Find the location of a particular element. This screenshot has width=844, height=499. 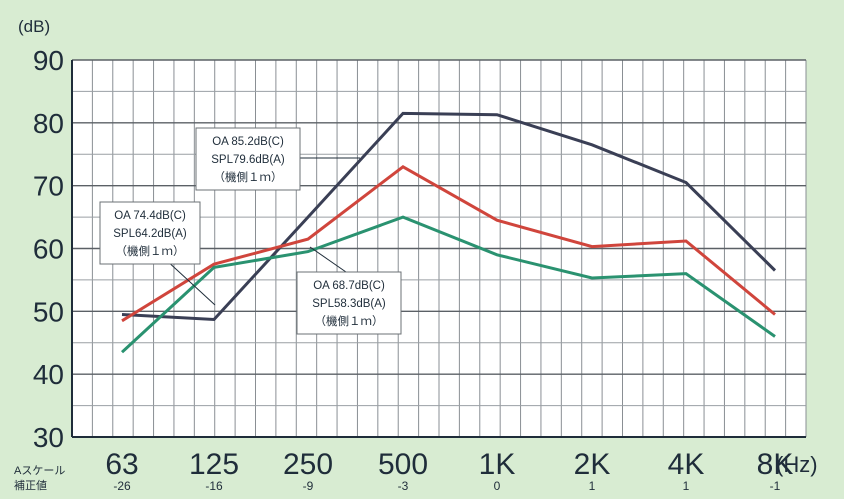

annotation-text: OA 74.4dB(C) is located at coordinates (150, 216).